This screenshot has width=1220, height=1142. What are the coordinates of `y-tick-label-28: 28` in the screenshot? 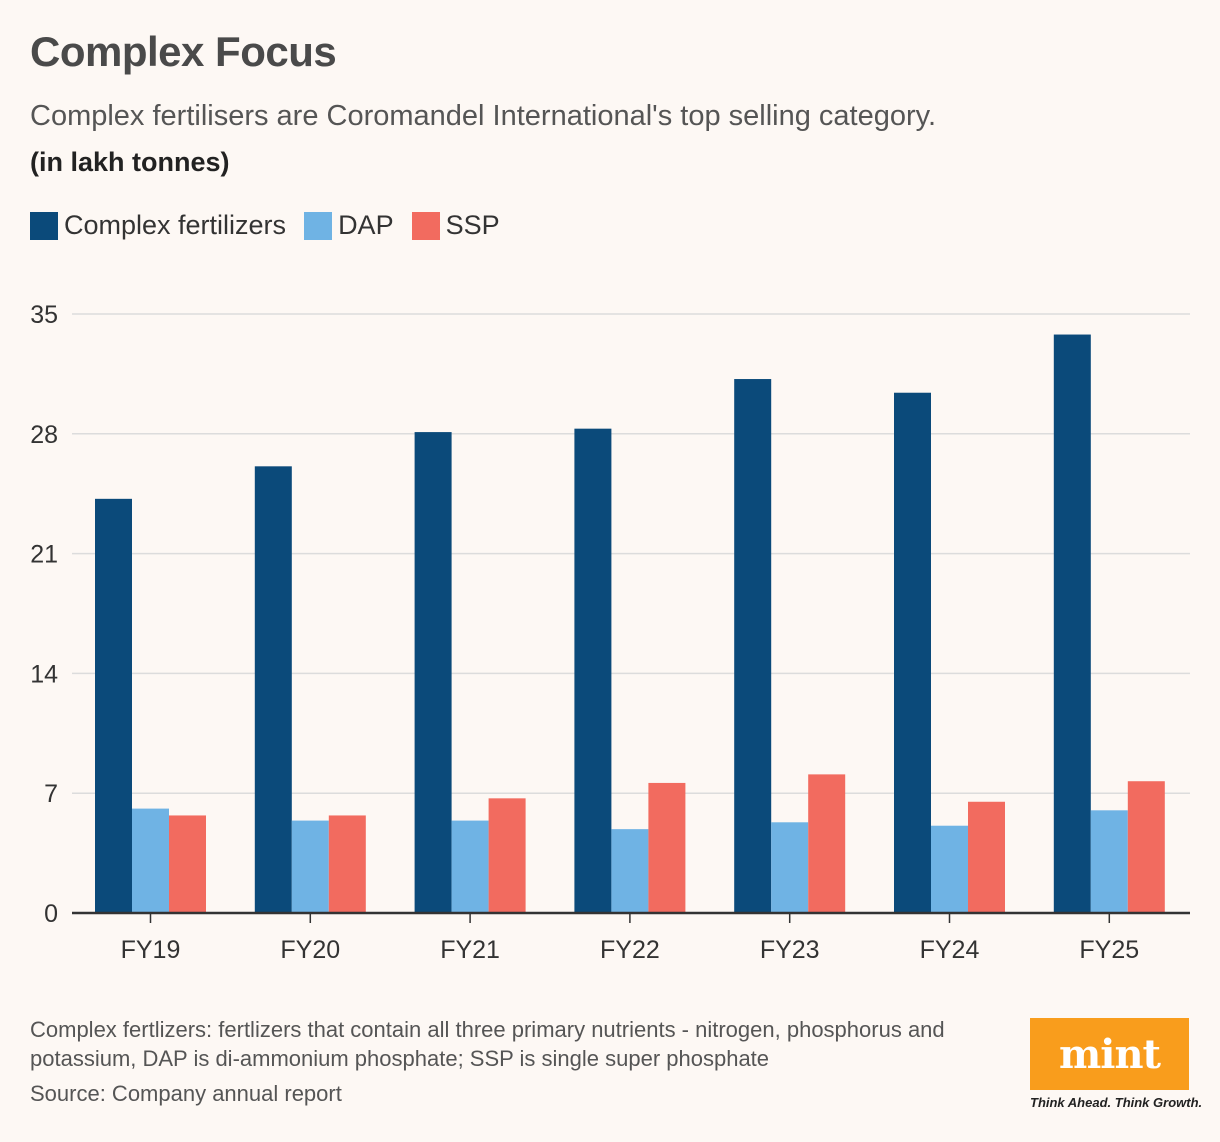 It's located at (44, 435).